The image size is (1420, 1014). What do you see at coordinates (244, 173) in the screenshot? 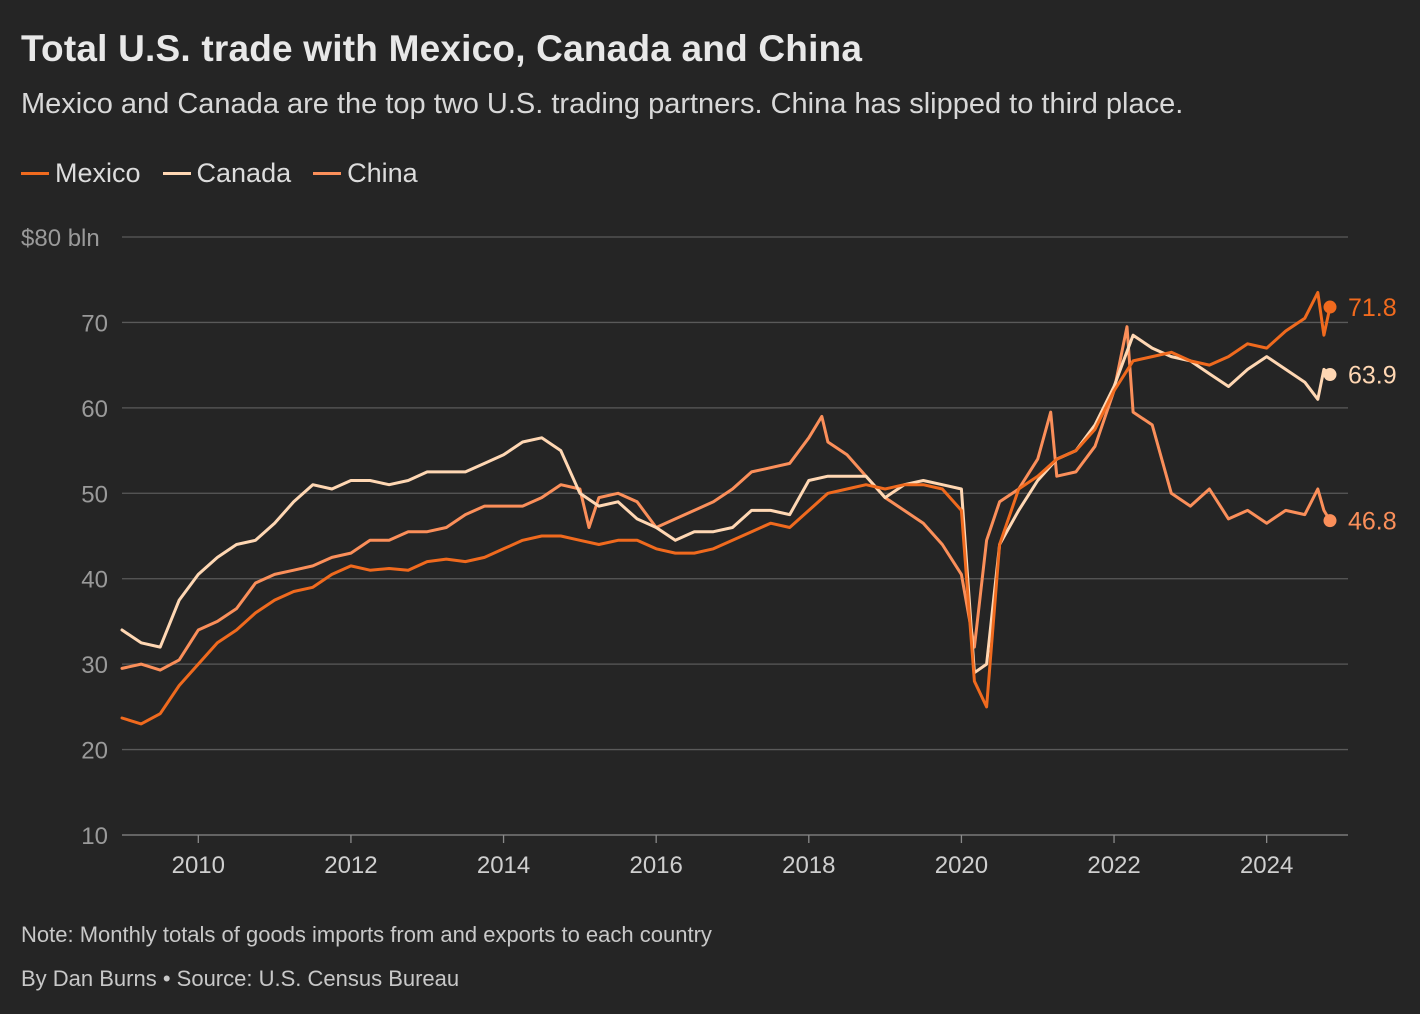
I see `legend-label-canada: Canada` at bounding box center [244, 173].